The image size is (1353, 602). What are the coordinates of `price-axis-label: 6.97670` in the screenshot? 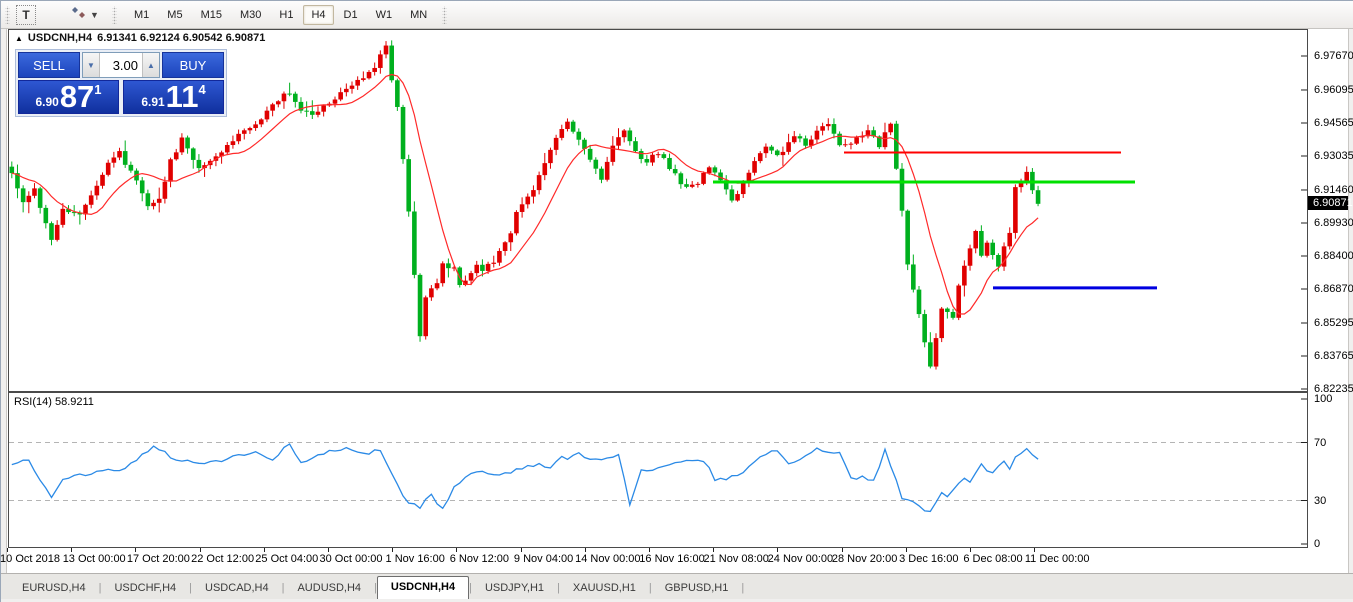 It's located at (1333, 56).